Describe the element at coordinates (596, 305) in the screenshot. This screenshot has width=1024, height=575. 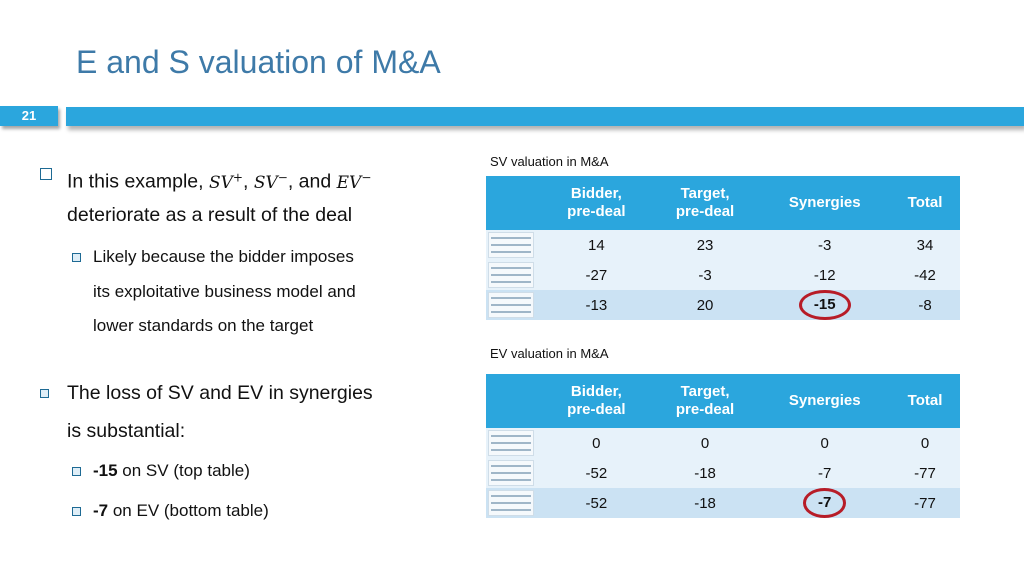
I see `table-cell: -13` at that location.